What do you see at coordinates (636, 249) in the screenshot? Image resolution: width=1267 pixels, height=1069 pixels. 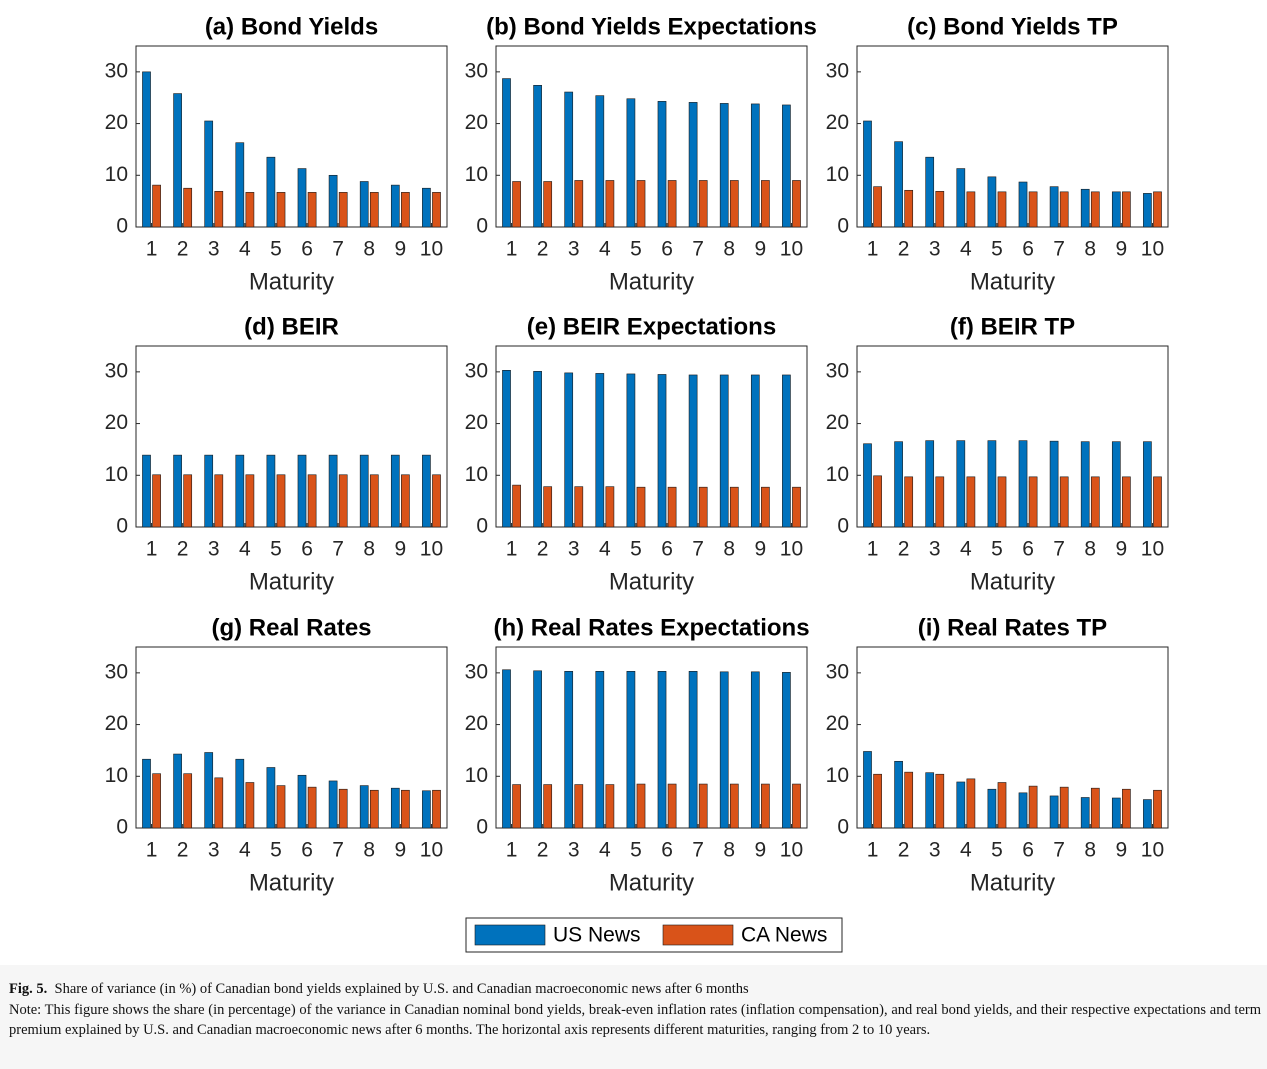 I see `x-tick-label: 5` at bounding box center [636, 249].